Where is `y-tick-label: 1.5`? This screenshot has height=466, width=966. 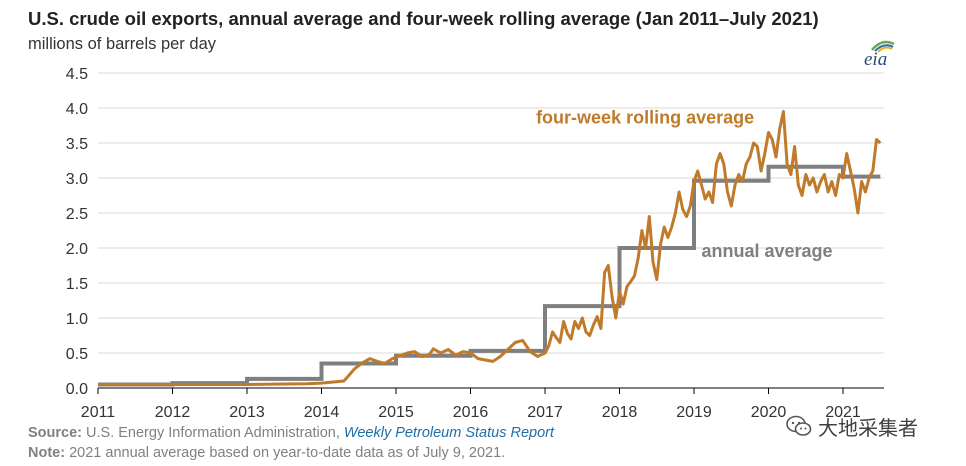 y-tick-label: 1.5 is located at coordinates (77, 284).